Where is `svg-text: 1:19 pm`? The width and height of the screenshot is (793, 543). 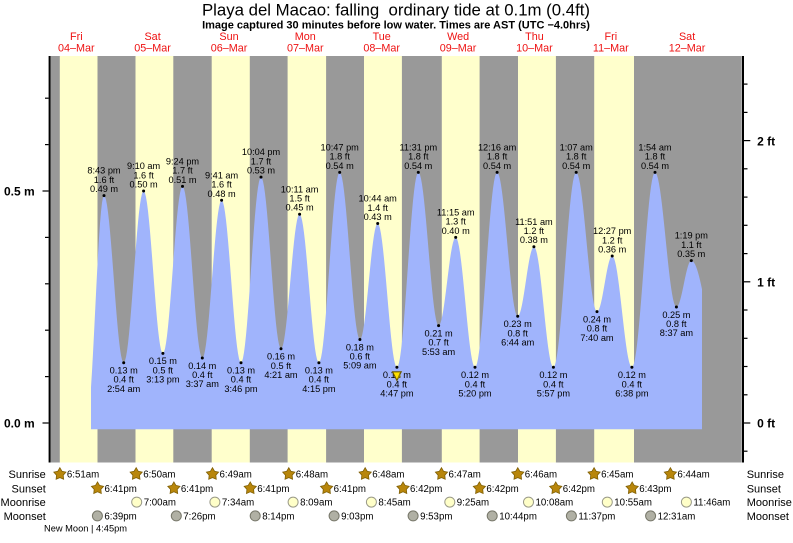 svg-text: 1:19 pm is located at coordinates (692, 236).